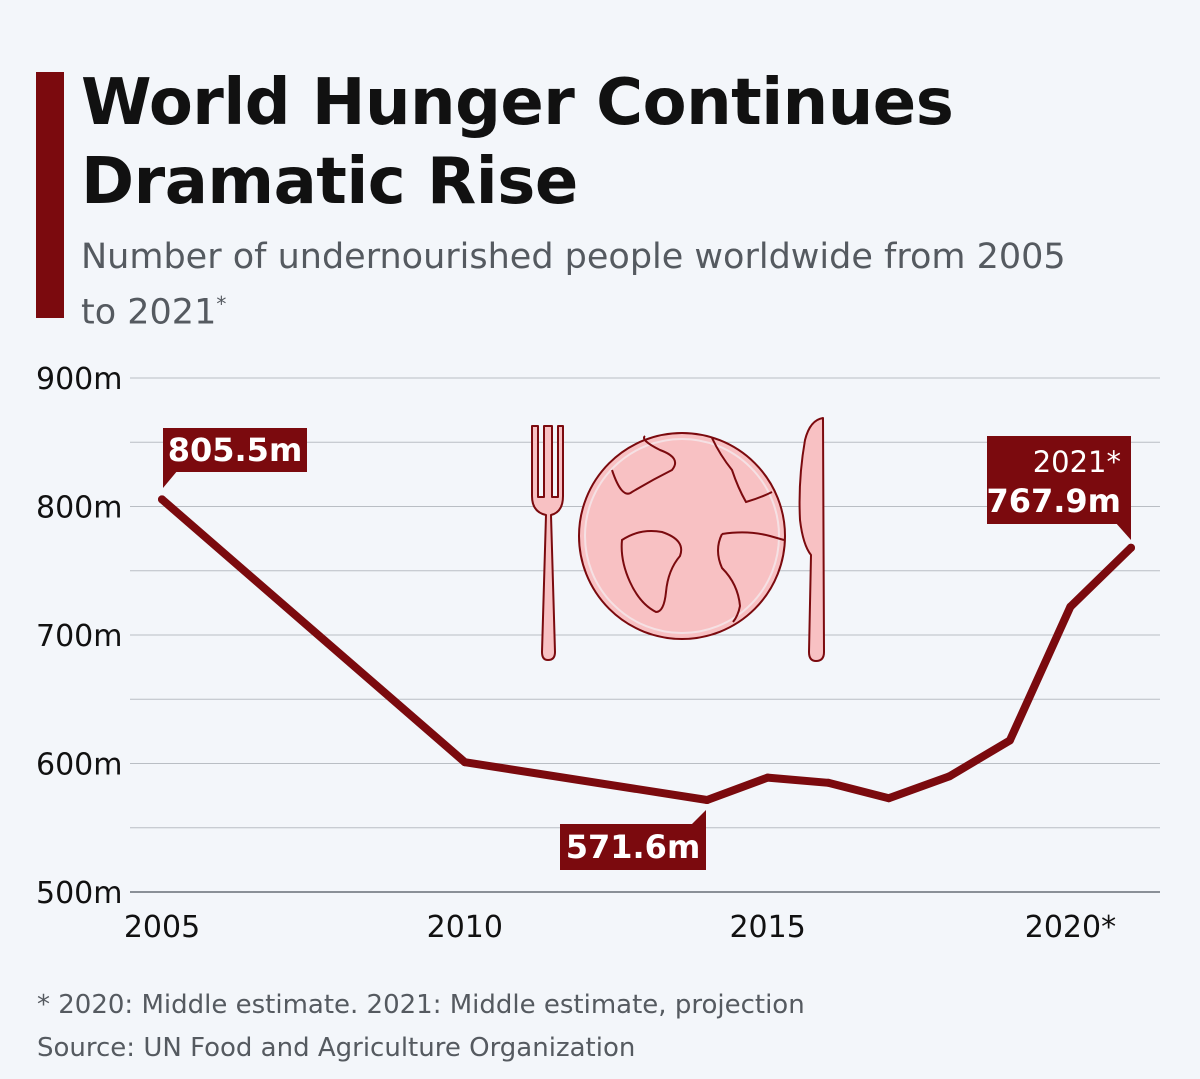 The image size is (1200, 1079). Describe the element at coordinates (79, 508) in the screenshot. I see `y-tick-label: 800m` at that location.